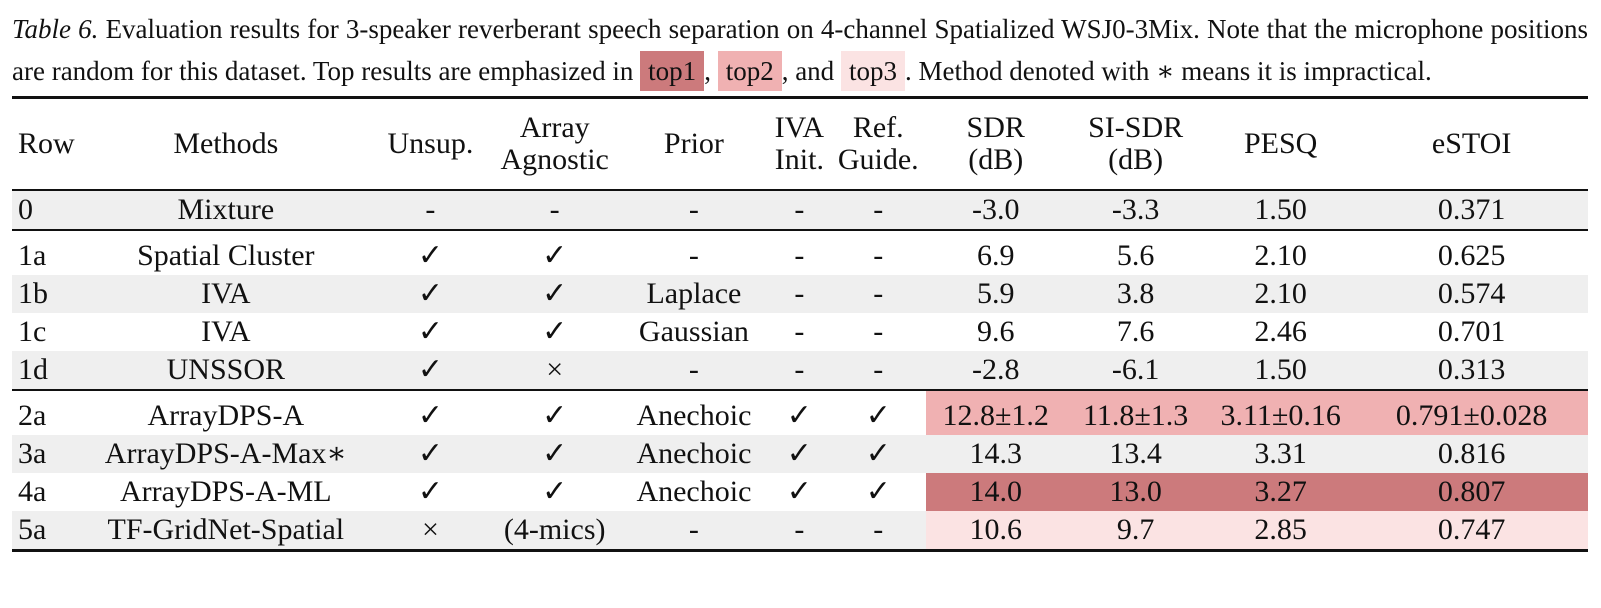  Describe the element at coordinates (995, 127) in the screenshot. I see `col-sdr-l1: SDR` at that location.